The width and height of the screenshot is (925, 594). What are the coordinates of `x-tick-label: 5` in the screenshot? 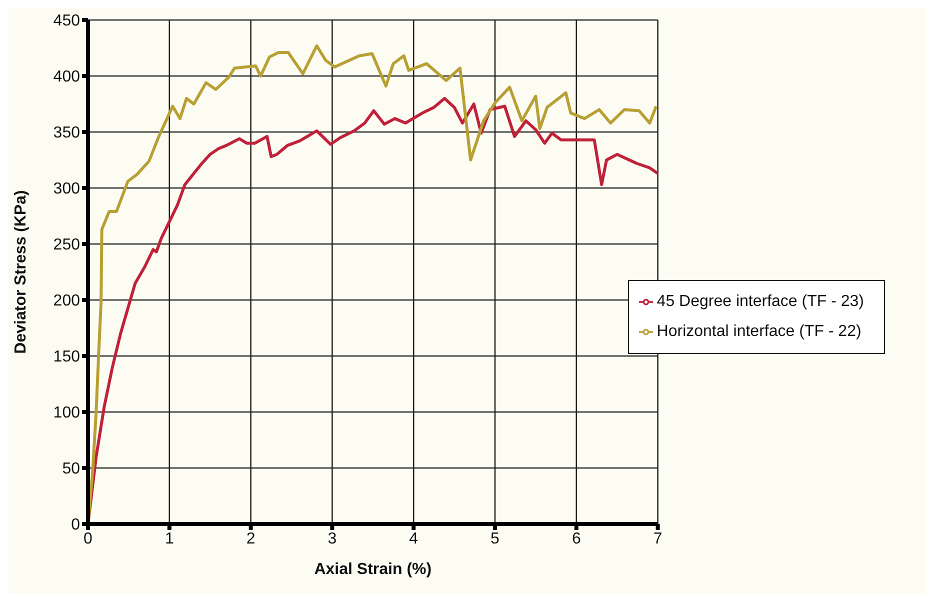 It's located at (495, 539).